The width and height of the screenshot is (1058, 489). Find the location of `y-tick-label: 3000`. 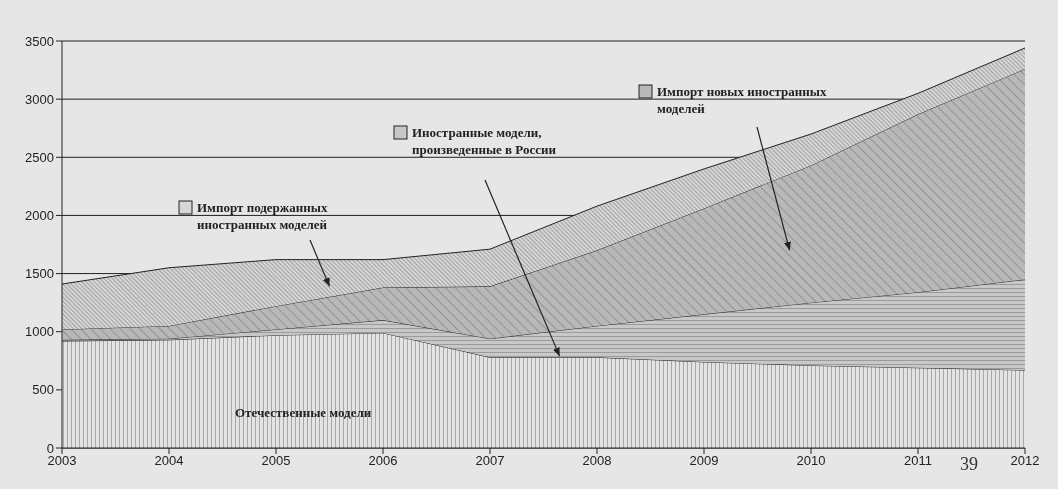

y-tick-label: 3000 is located at coordinates (39, 99).